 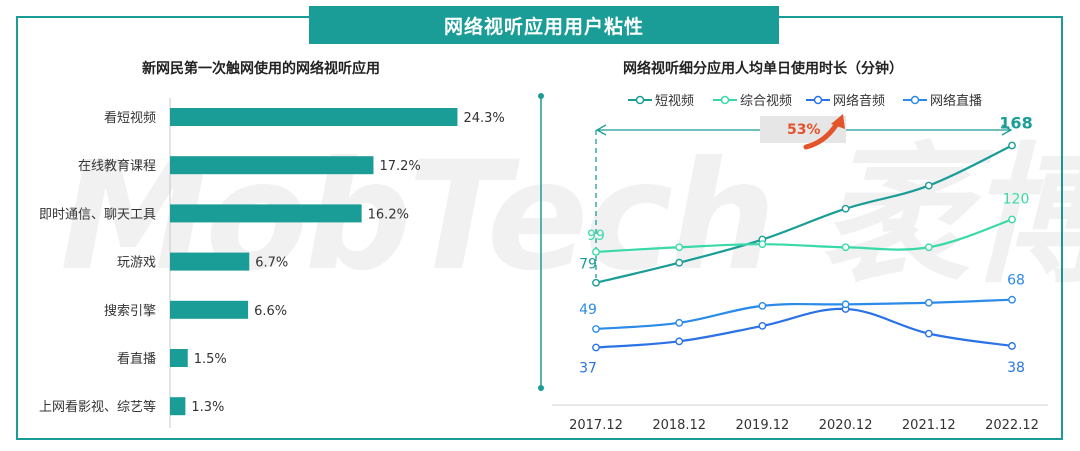 What do you see at coordinates (210, 359) in the screenshot?
I see `bar-value-label: 1.5%` at bounding box center [210, 359].